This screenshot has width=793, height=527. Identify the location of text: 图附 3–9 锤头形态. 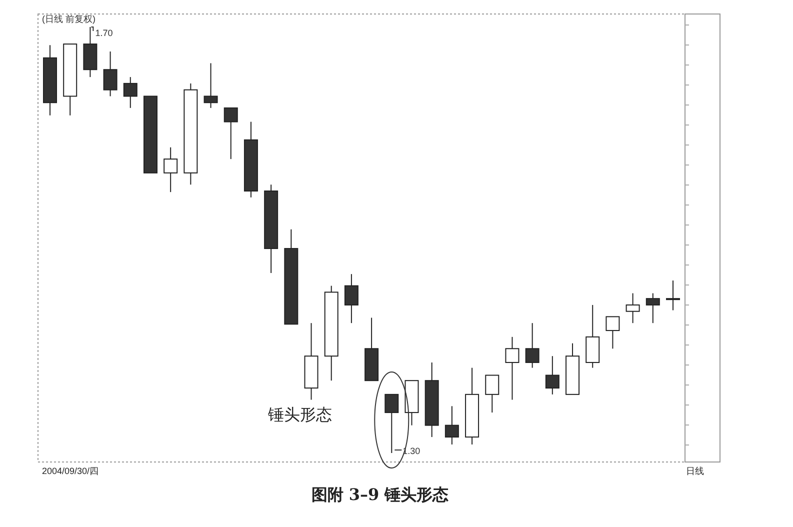
(380, 494).